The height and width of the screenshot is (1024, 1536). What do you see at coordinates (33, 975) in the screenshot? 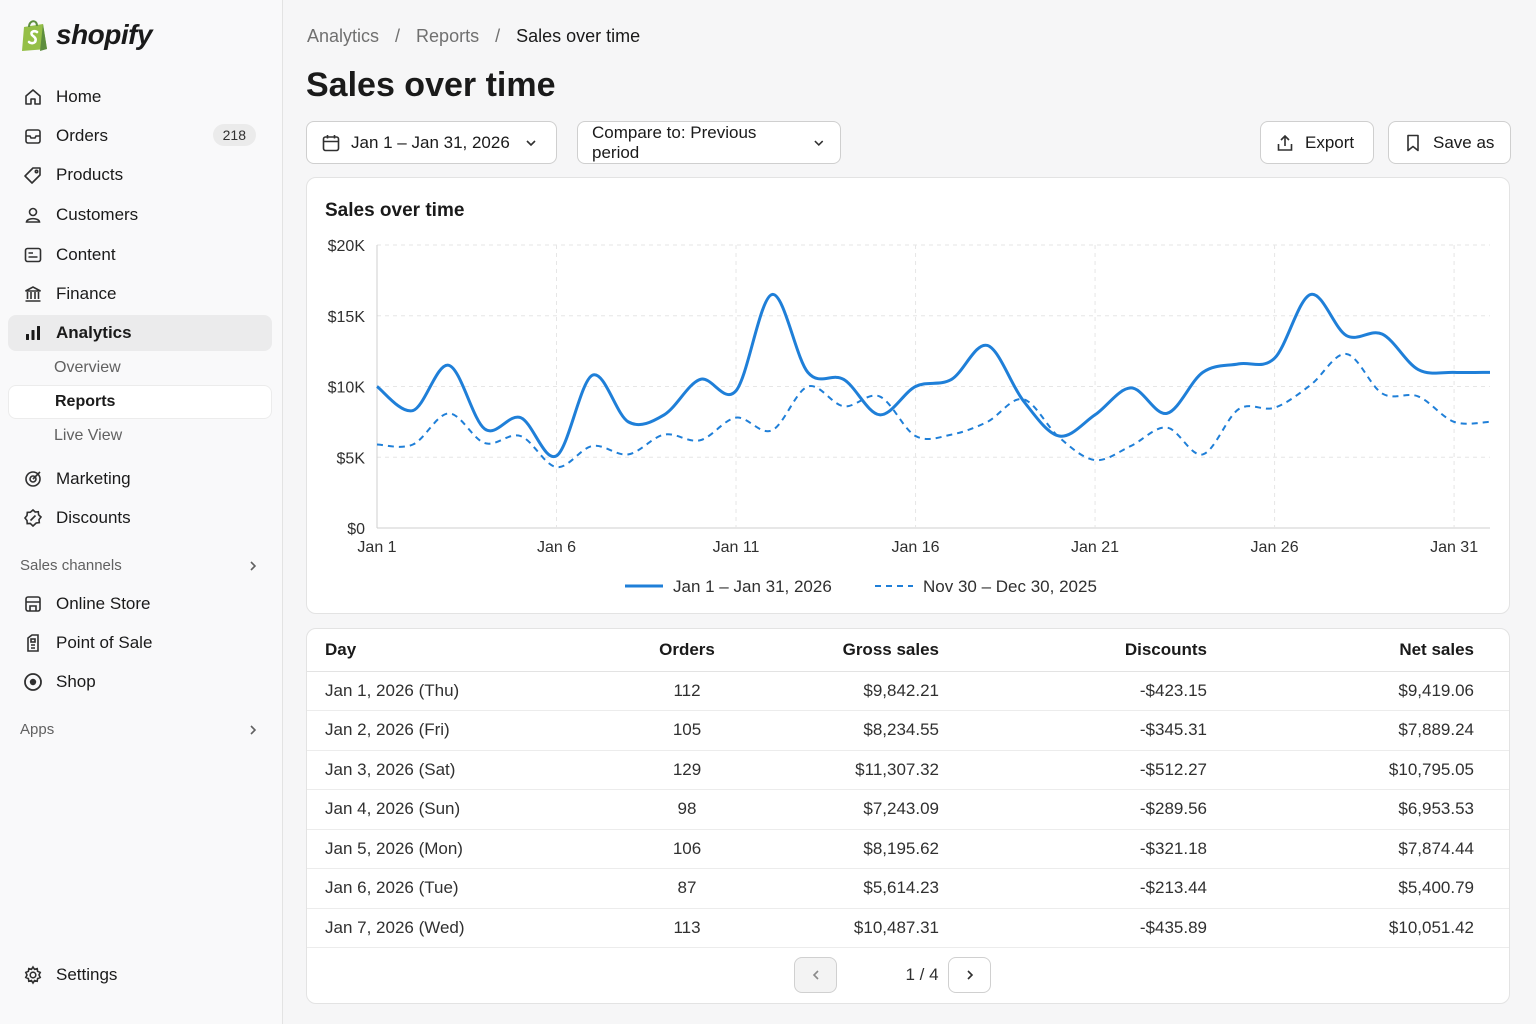
I see `gear-icon` at bounding box center [33, 975].